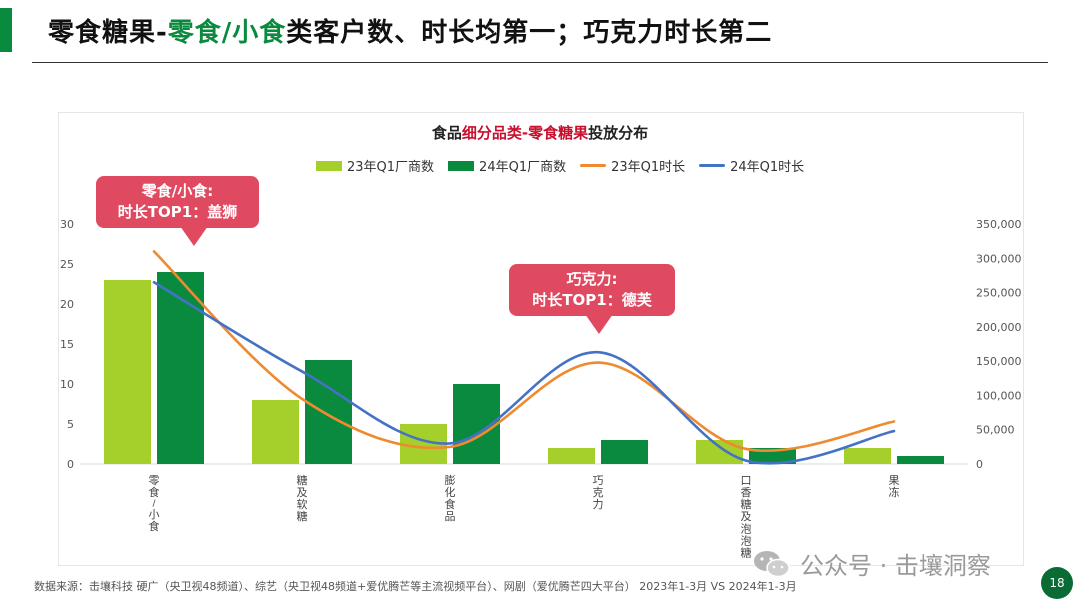 Image resolution: width=1080 pixels, height=608 pixels. Describe the element at coordinates (446, 133) in the screenshot. I see `chart-title-prefix: 食品` at that location.